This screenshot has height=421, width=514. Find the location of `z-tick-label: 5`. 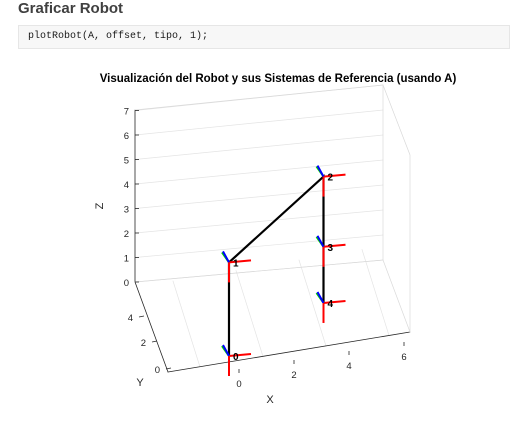

z-tick-label: 5 is located at coordinates (126, 161).